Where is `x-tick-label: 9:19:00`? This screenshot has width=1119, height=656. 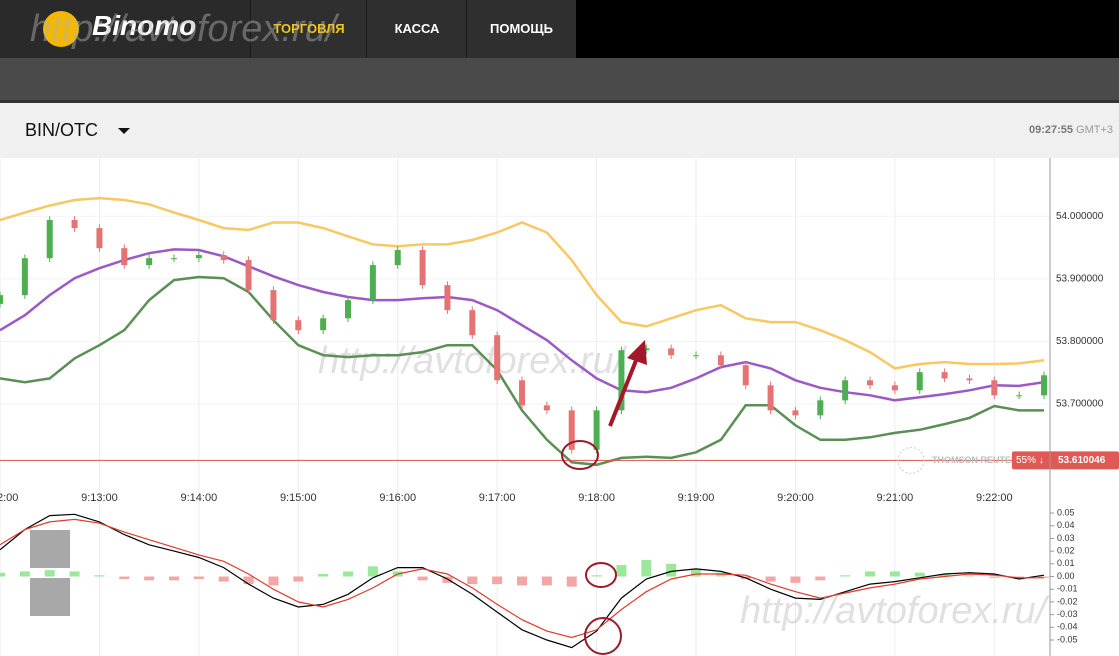 x-tick-label: 9:19:00 is located at coordinates (696, 498).